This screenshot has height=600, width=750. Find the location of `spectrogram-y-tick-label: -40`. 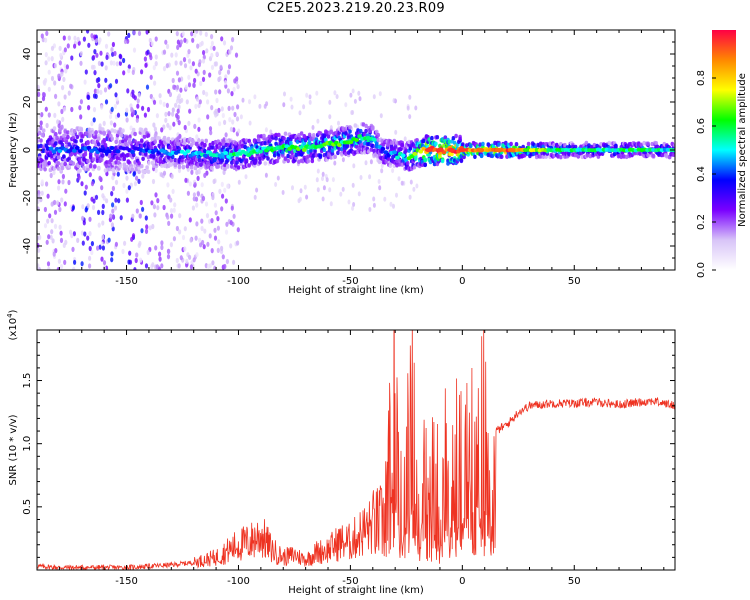

spectrogram-y-tick-label: -40 is located at coordinates (27, 246).